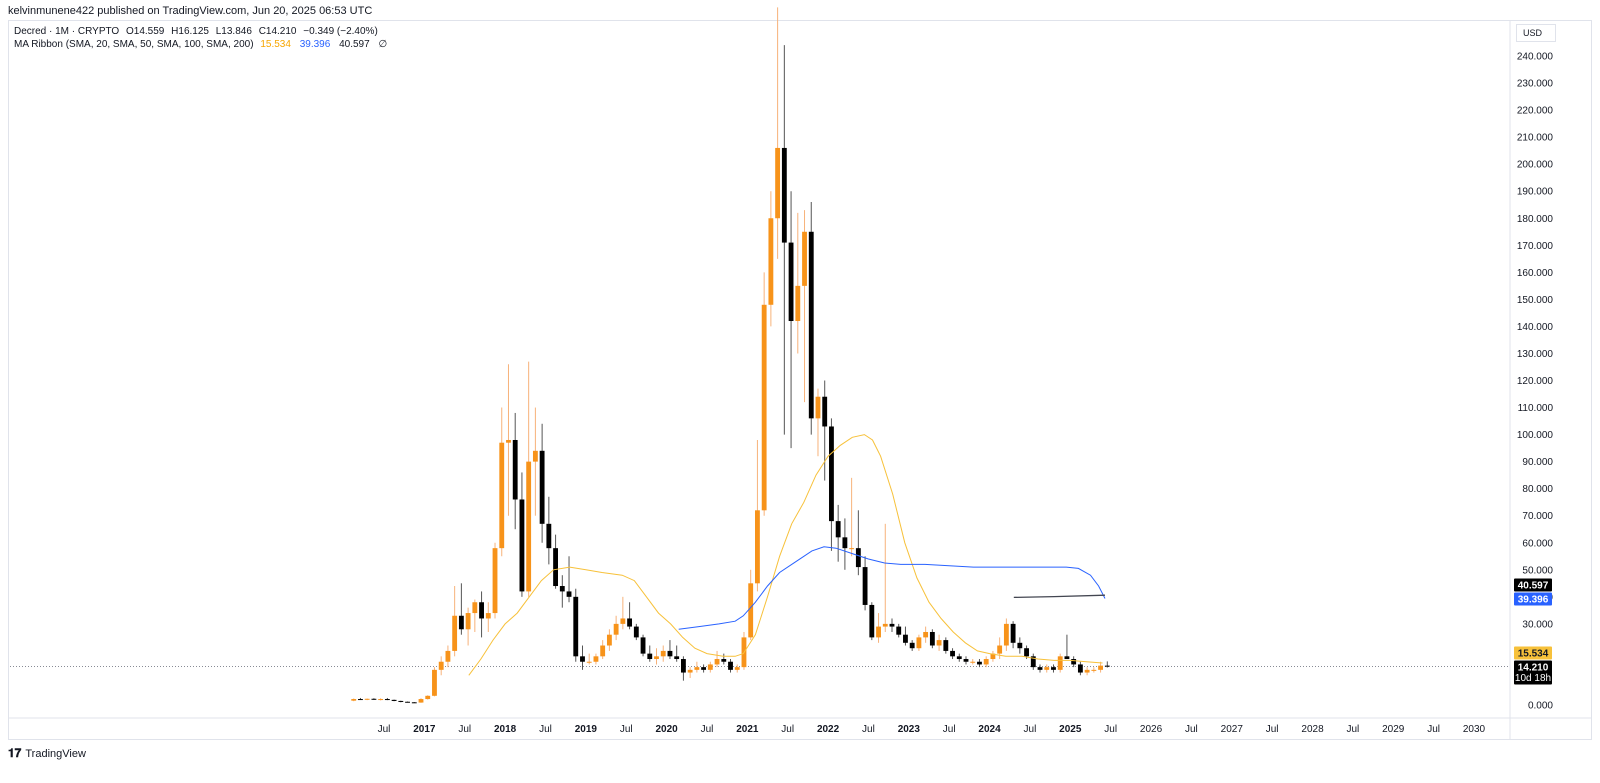  I want to click on tradingview-logo: 𝟏𝟕 TradingView, so click(47, 753).